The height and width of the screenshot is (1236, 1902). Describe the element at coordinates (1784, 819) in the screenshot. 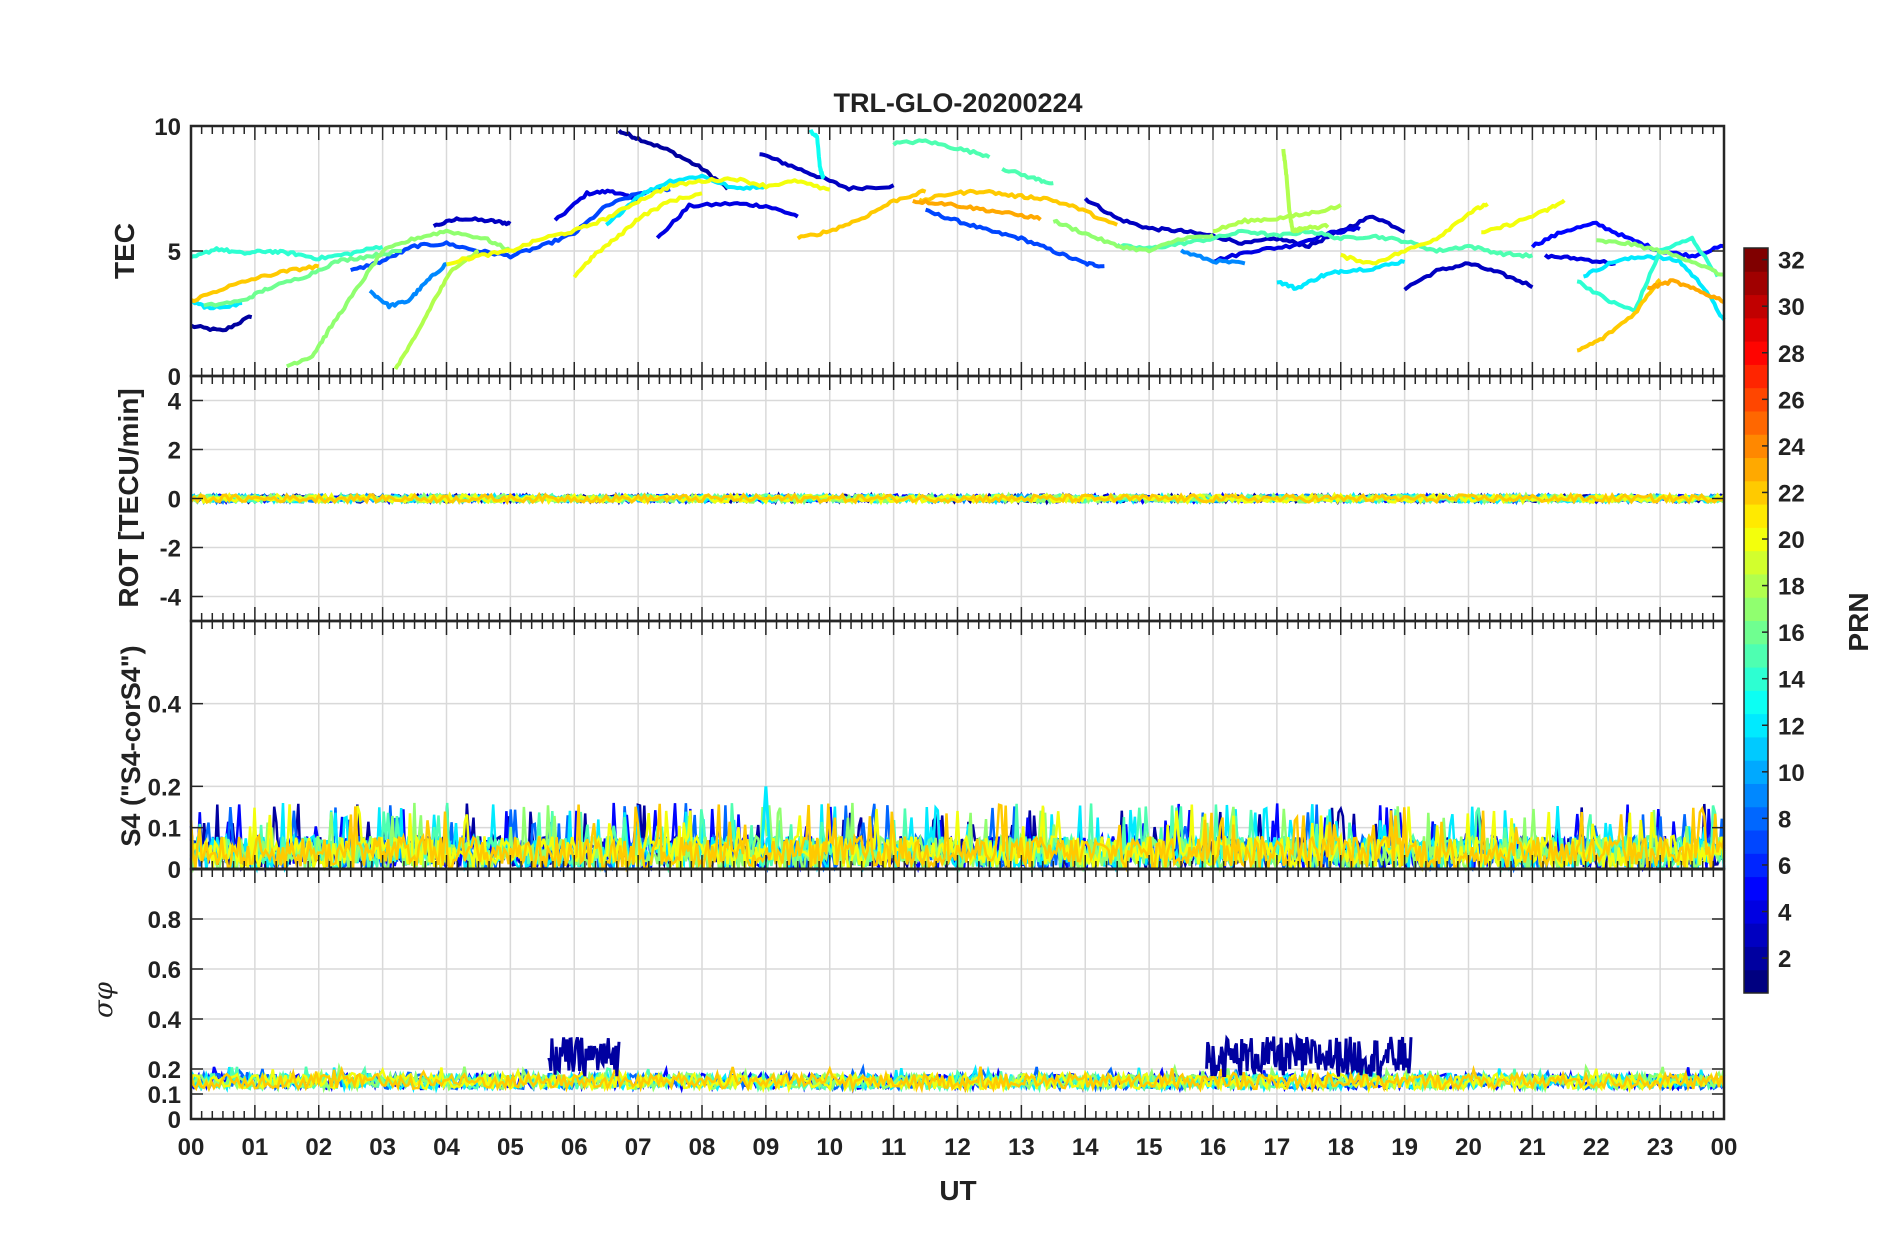

I see `colorbar-tick-label: 8` at that location.